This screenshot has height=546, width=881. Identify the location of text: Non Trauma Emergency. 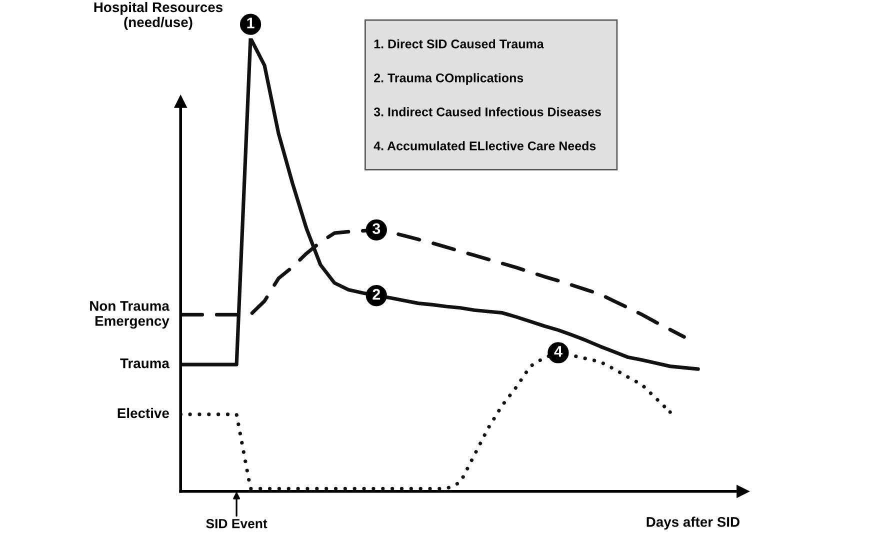
(130, 315).